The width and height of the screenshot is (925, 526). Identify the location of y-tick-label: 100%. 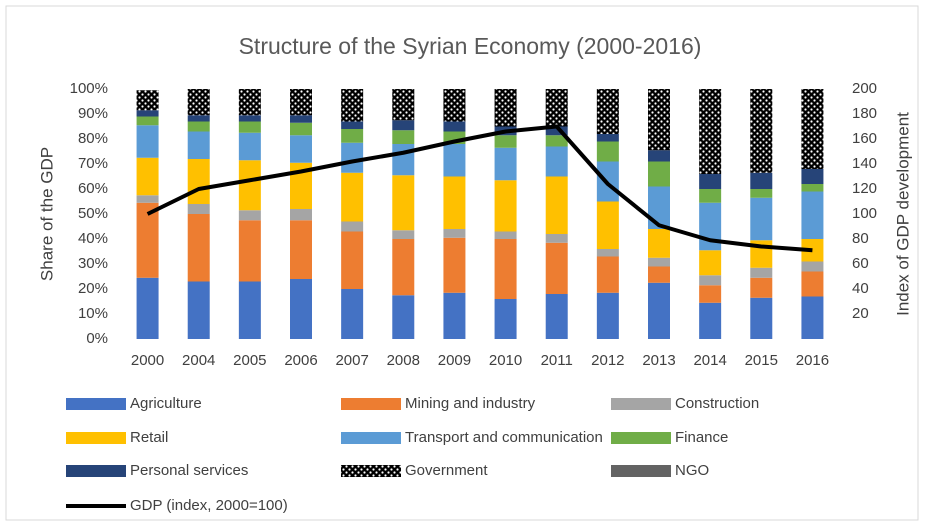
(89, 88).